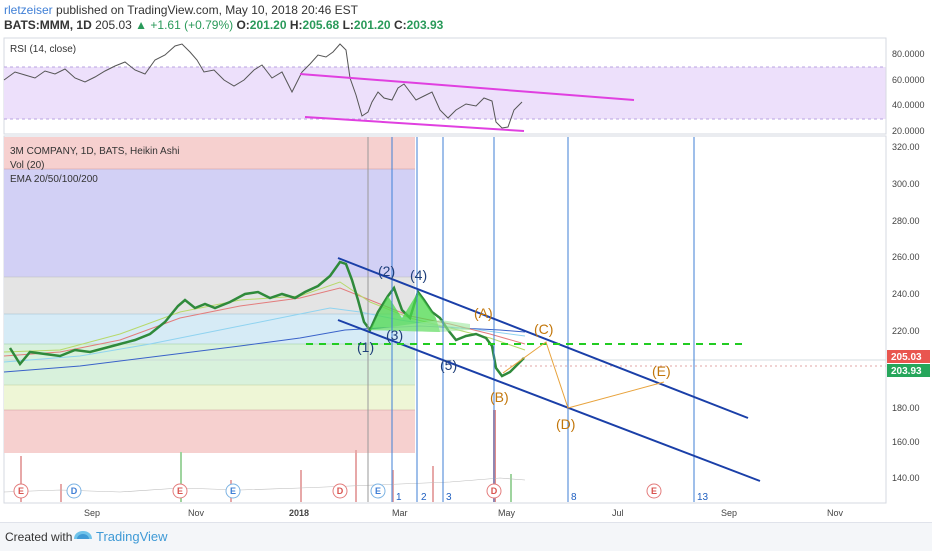 The width and height of the screenshot is (932, 551). Describe the element at coordinates (906, 184) in the screenshot. I see `price-tick-300: 300.00` at that location.